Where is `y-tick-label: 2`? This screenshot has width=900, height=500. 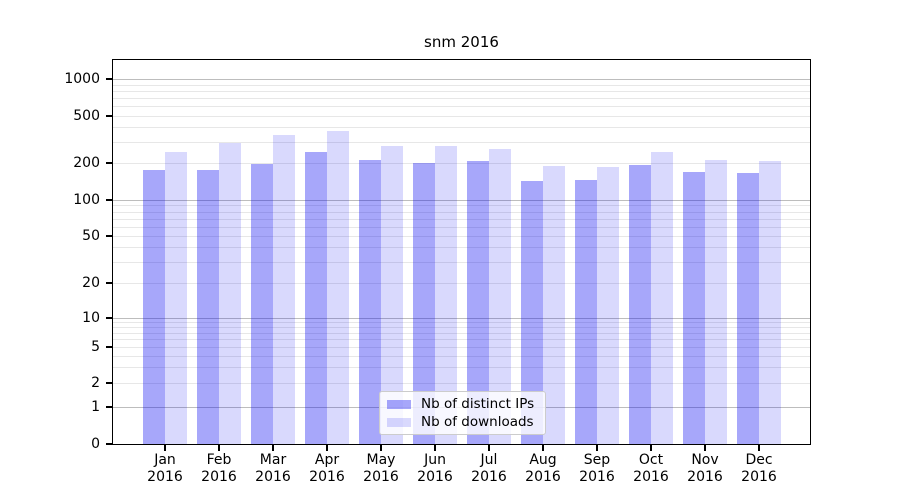 y-tick-label: 2 is located at coordinates (95, 383).